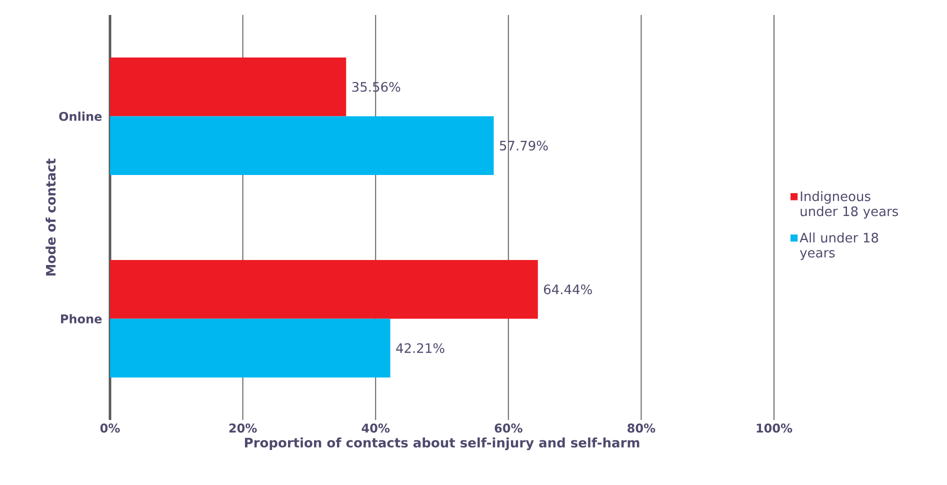 The height and width of the screenshot is (485, 947). I want to click on legend-label: All under 18 years, so click(839, 246).